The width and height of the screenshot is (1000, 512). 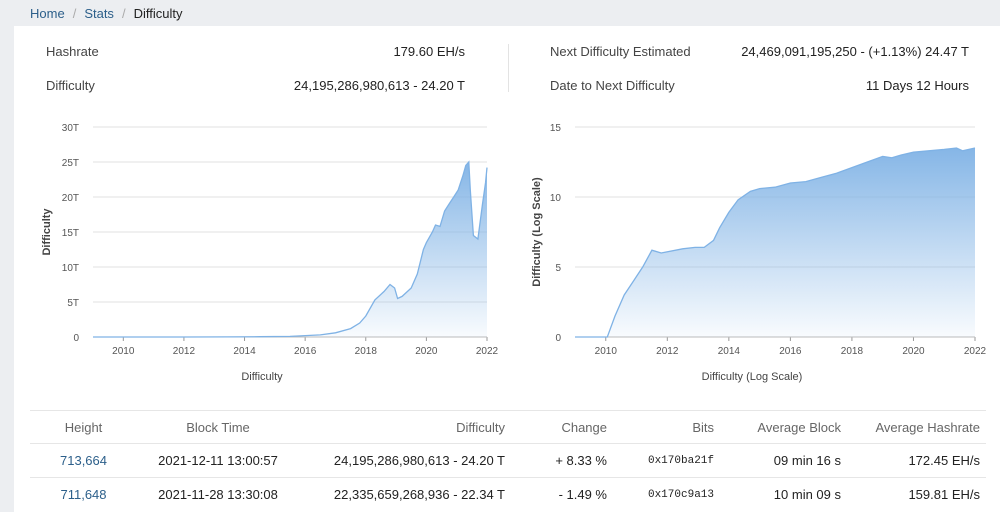 I want to click on change-cell: - 1.49 %, so click(x=562, y=494).